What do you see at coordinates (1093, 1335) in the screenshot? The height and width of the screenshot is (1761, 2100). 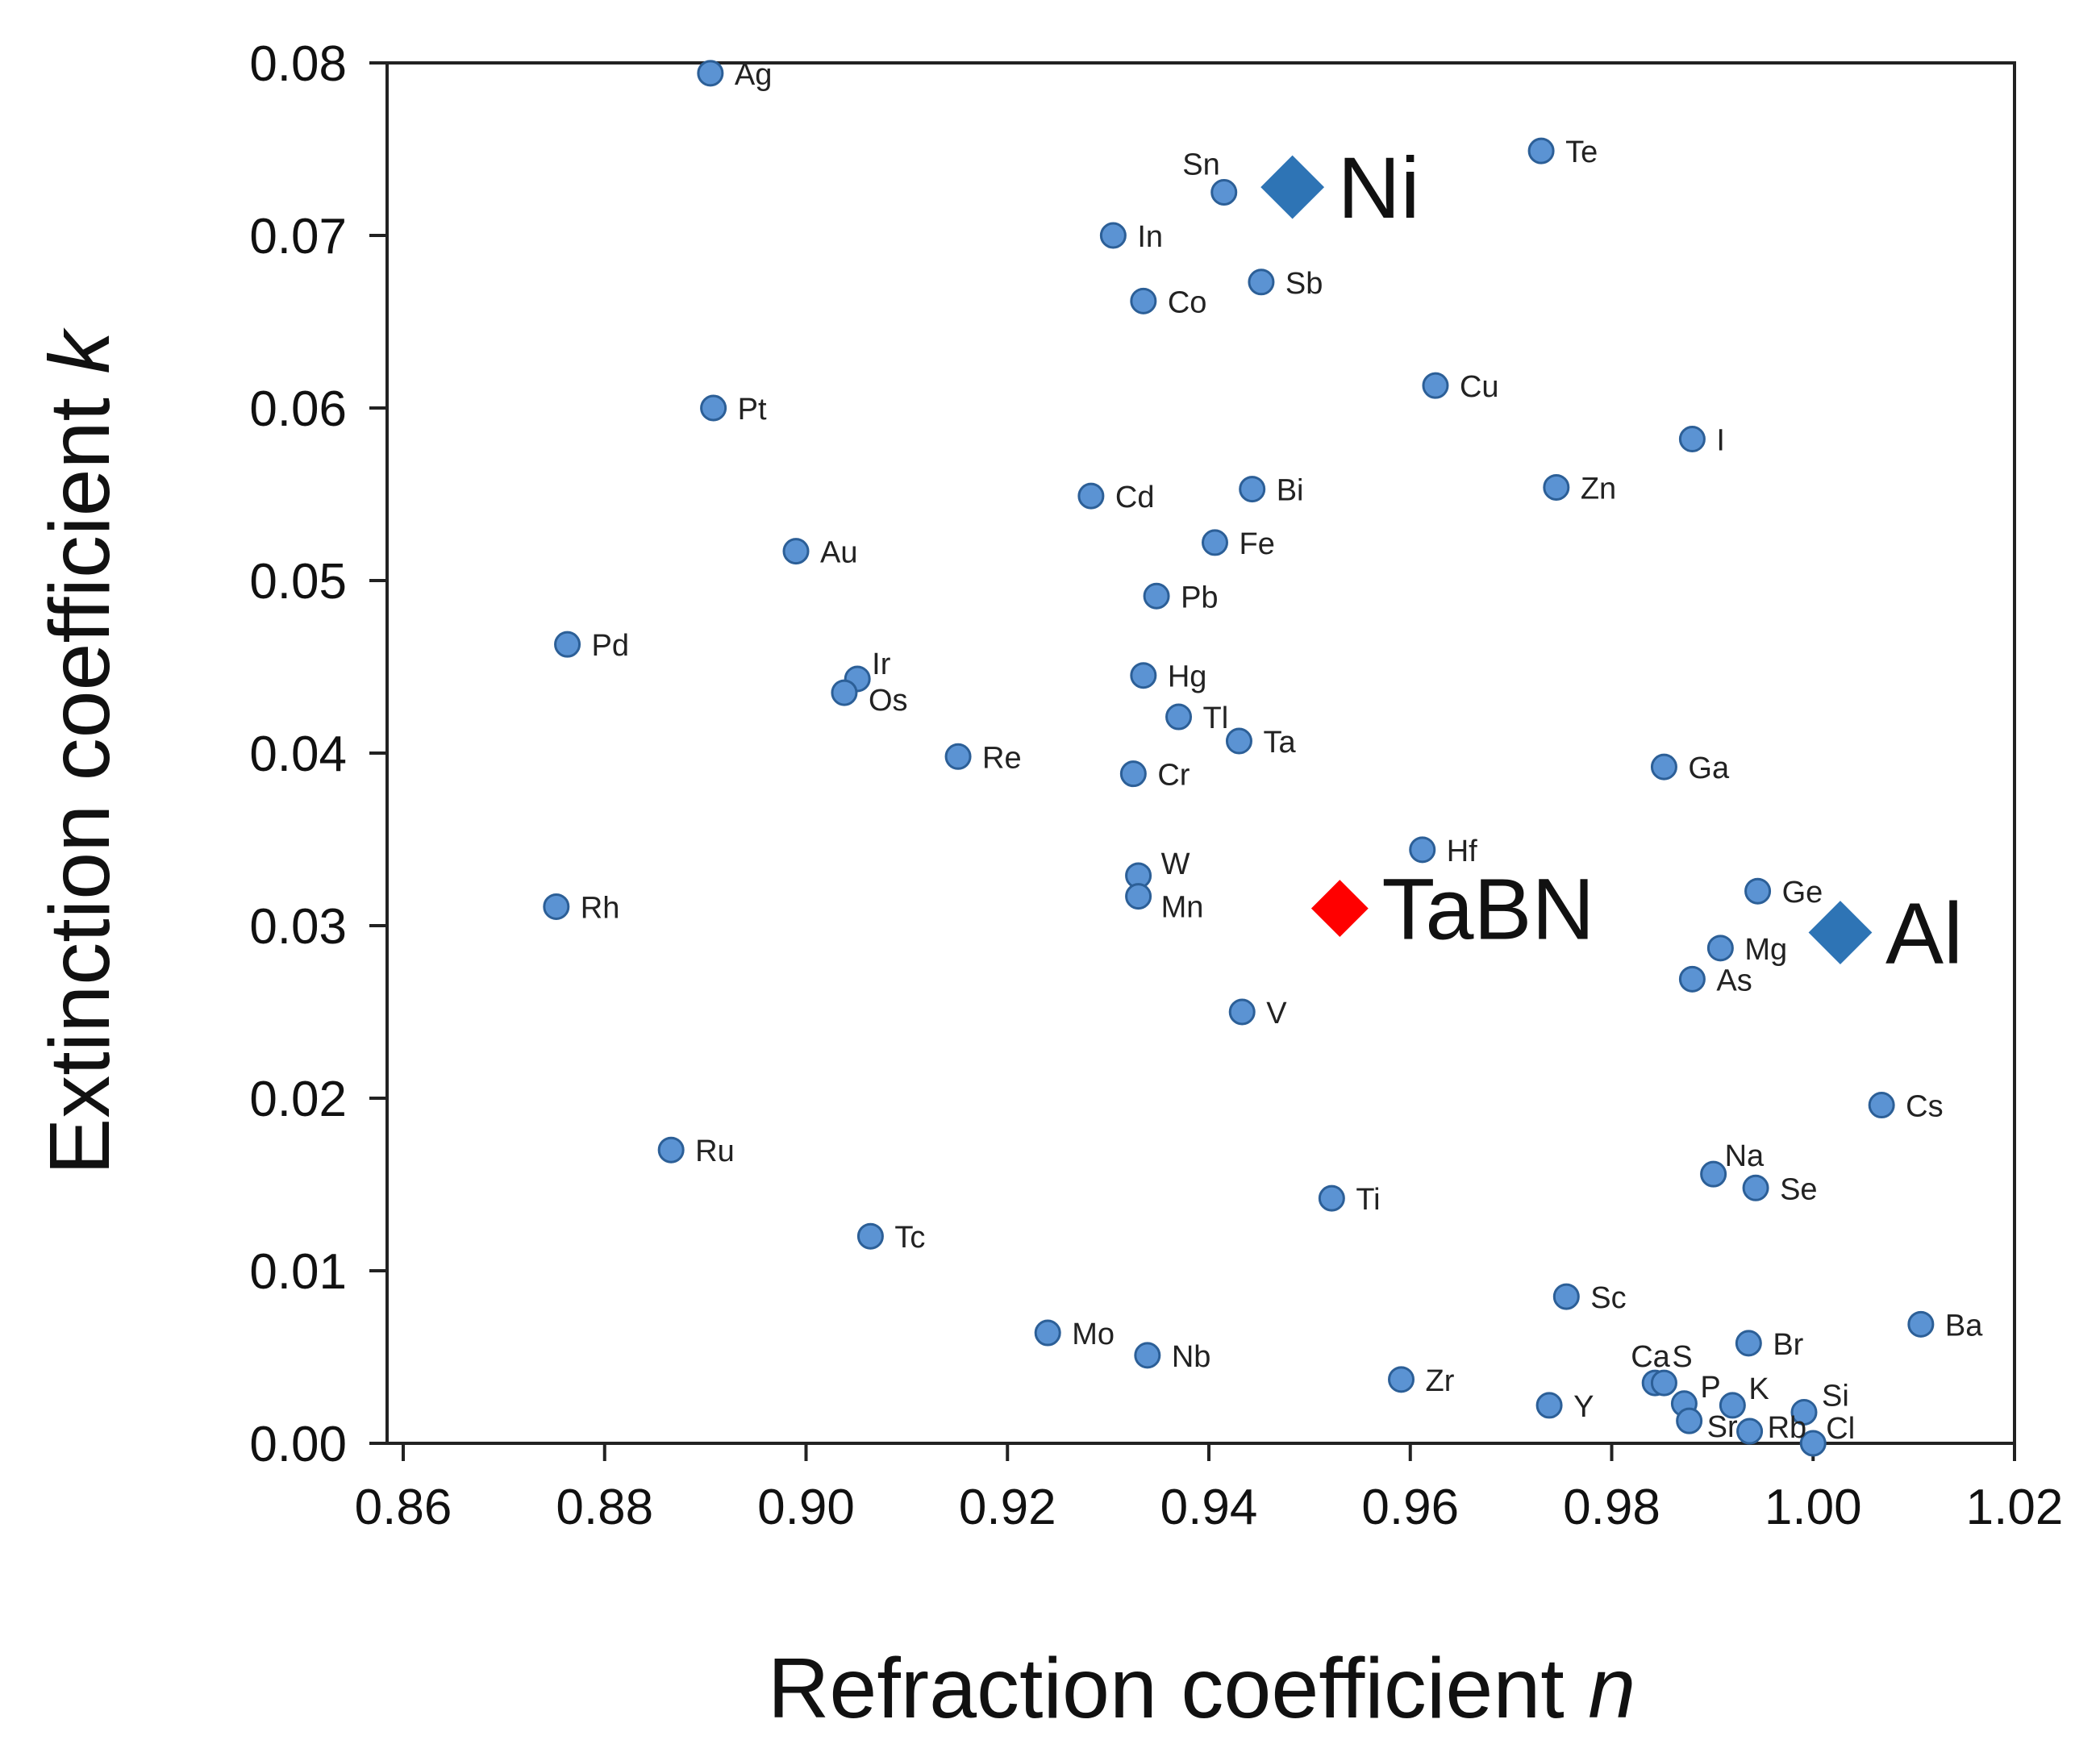 I see `label-mo: Mo` at bounding box center [1093, 1335].